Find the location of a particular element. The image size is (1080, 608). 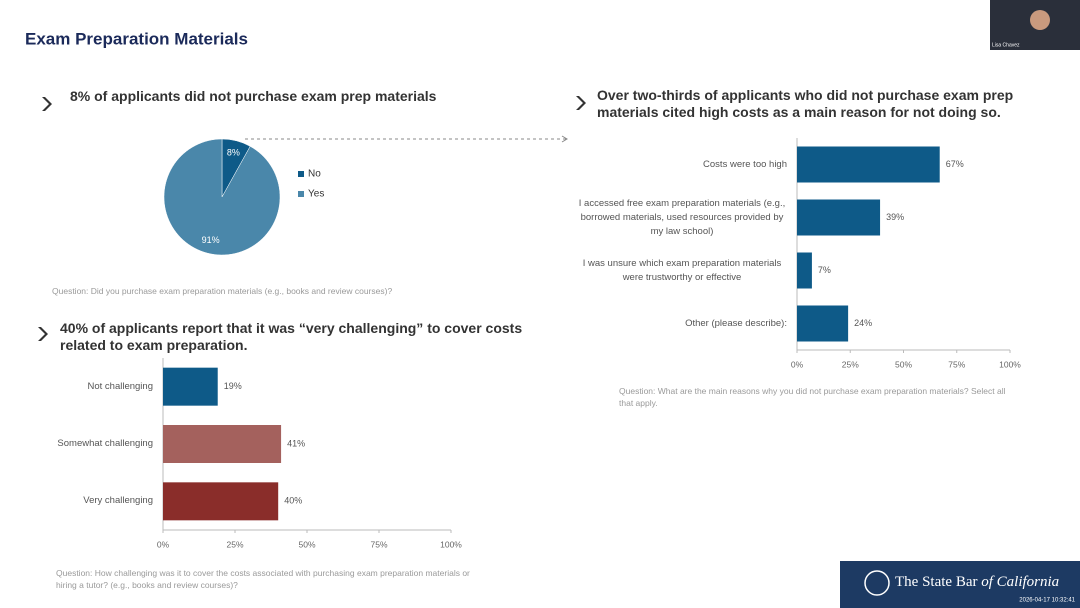

slice-label: 91% is located at coordinates (211, 240).